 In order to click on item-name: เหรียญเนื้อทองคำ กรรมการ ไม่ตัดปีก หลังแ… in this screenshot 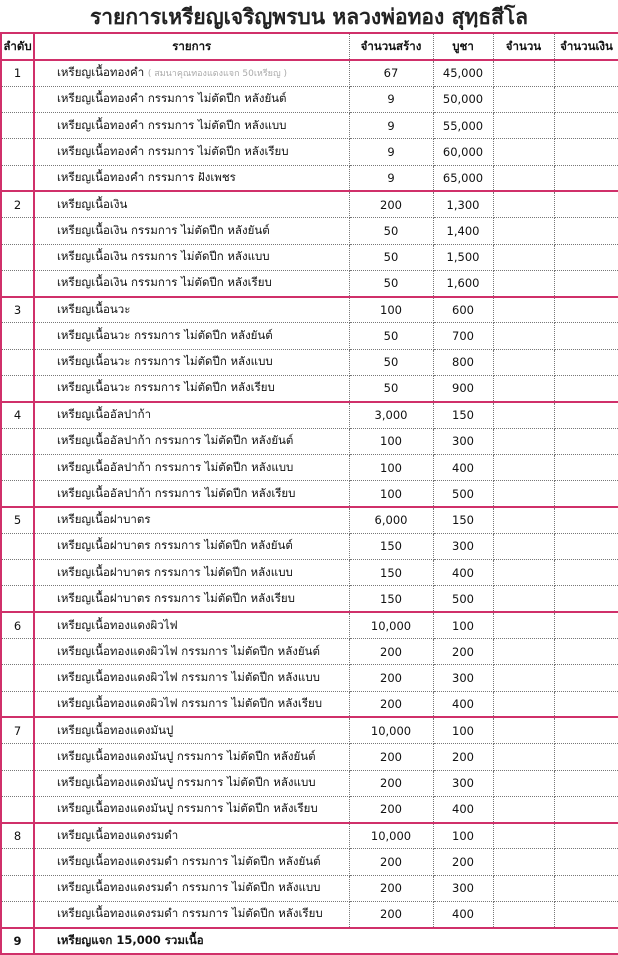, I will do `click(192, 126)`.